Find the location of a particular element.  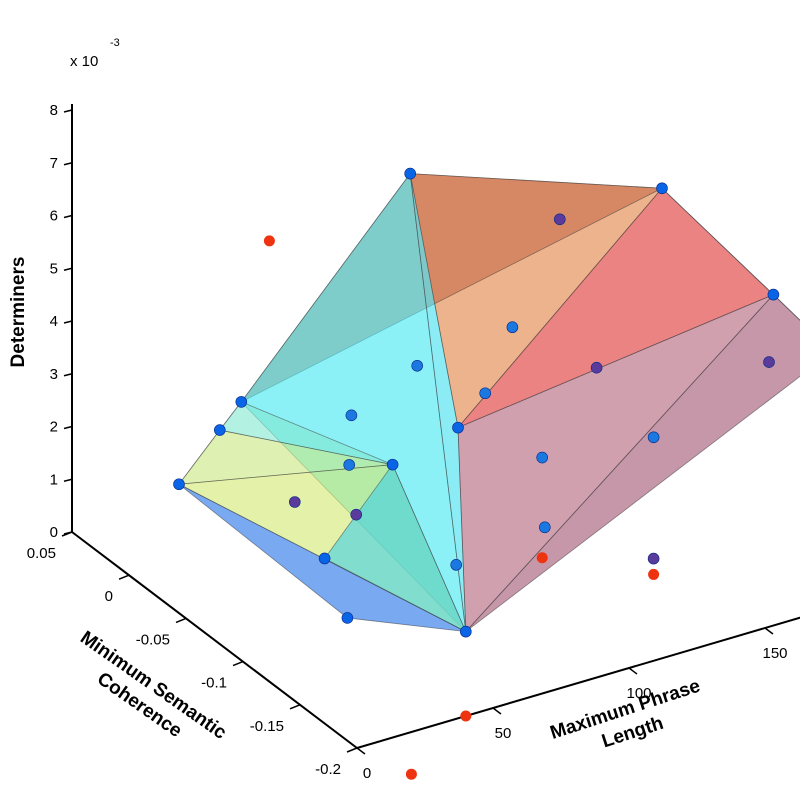

x-tick-label: 150 is located at coordinates (774, 653).